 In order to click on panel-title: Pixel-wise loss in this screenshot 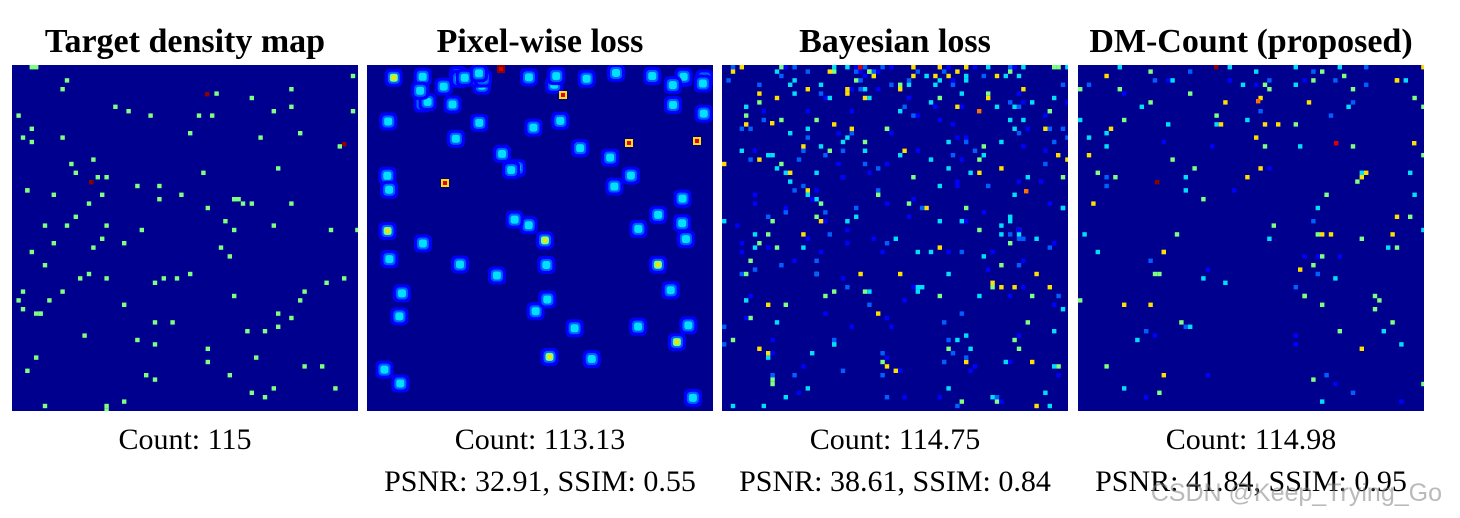, I will do `click(540, 41)`.